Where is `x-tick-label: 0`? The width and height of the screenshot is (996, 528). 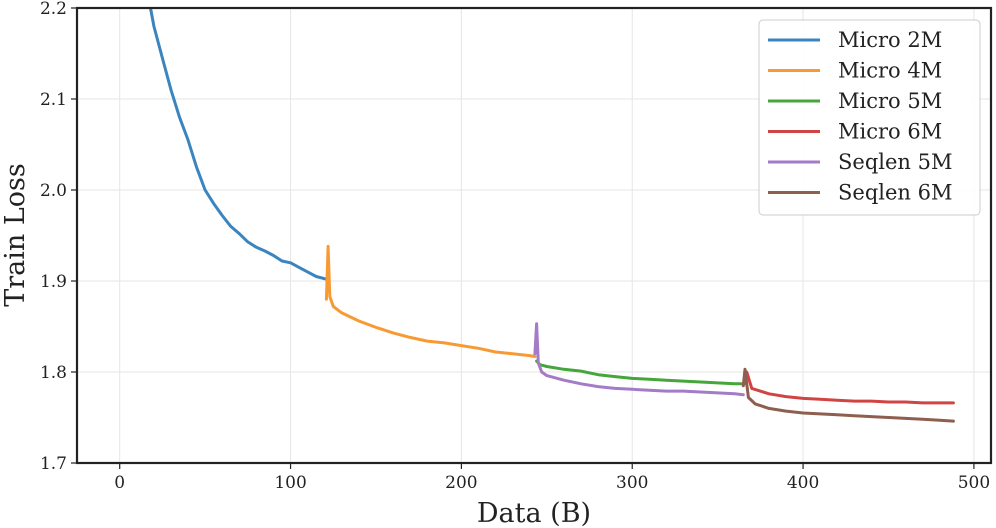 x-tick-label: 0 is located at coordinates (119, 483).